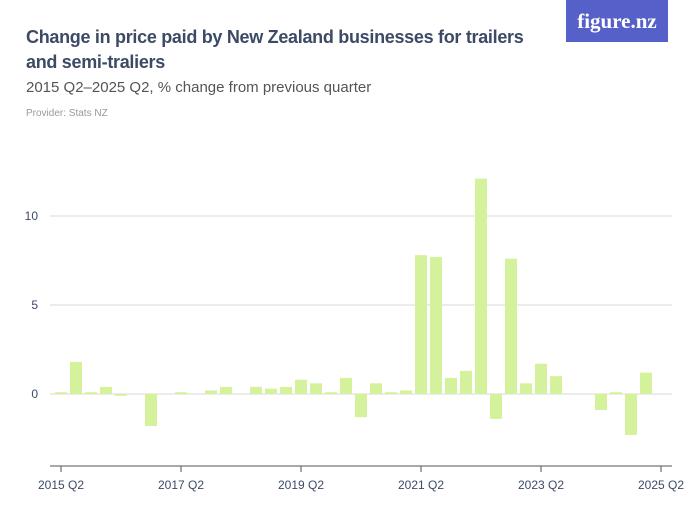 Image resolution: width=700 pixels, height=525 pixels. I want to click on x-tick-label: 2019 Q2, so click(301, 485).